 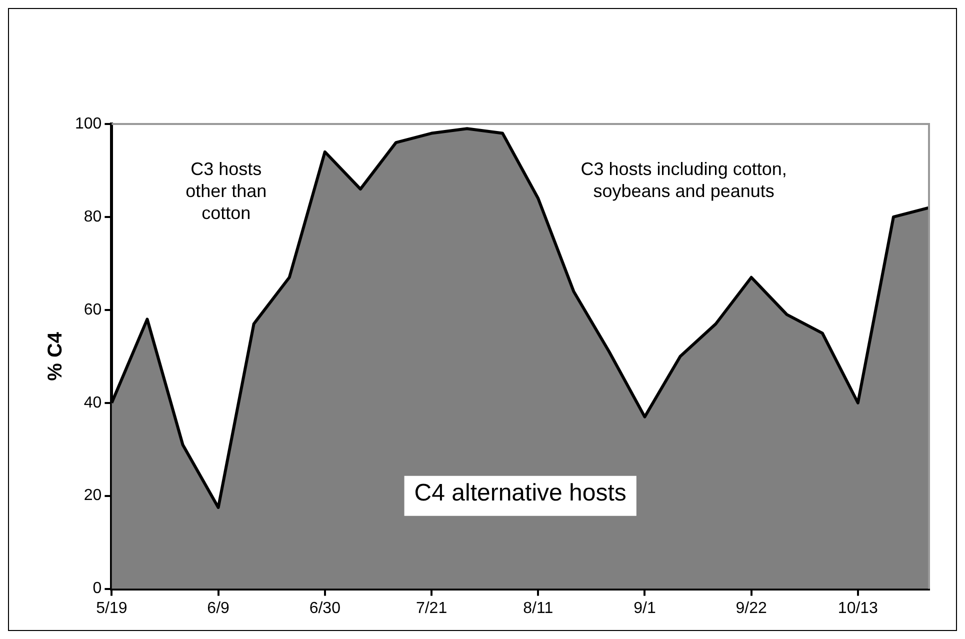 I want to click on y-tick-label: 60, so click(x=93, y=309).